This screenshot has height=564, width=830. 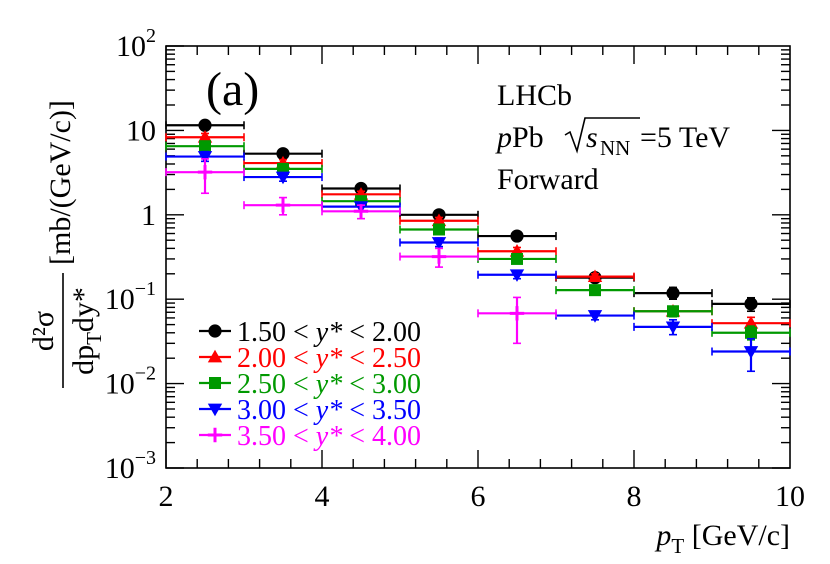 What do you see at coordinates (790, 496) in the screenshot?
I see `x-tick-label: 10` at bounding box center [790, 496].